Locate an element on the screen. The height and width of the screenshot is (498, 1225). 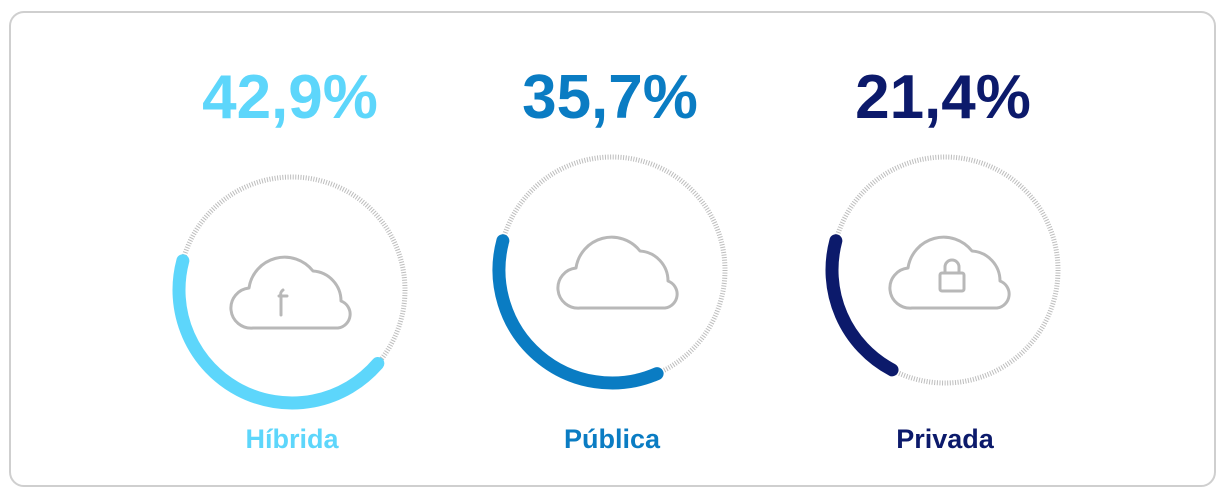
category-label: Privada is located at coordinates (945, 439).